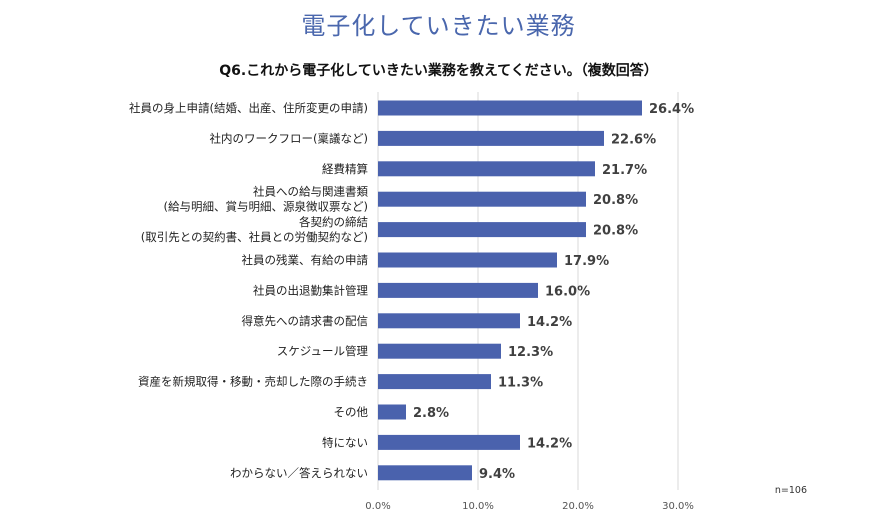  Describe the element at coordinates (333, 222) in the screenshot. I see `category-label: 各契約の締結` at that location.